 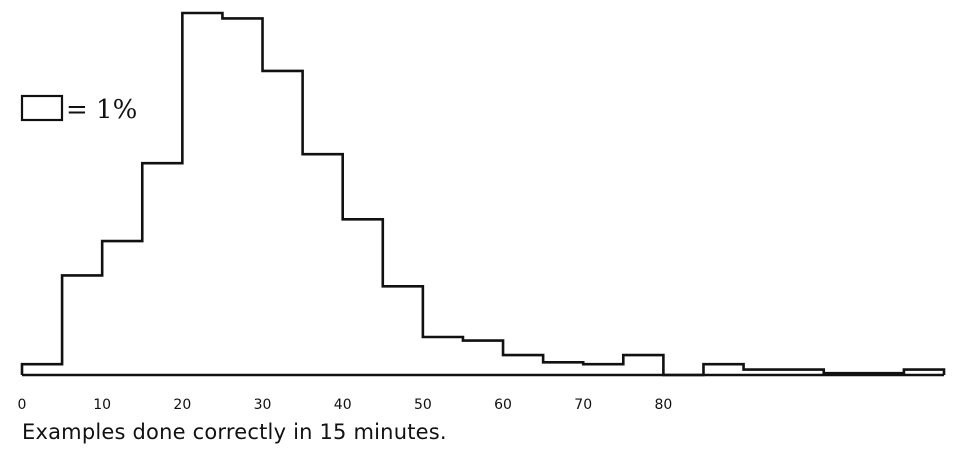 I want to click on x-tick-label: 50, so click(x=423, y=405).